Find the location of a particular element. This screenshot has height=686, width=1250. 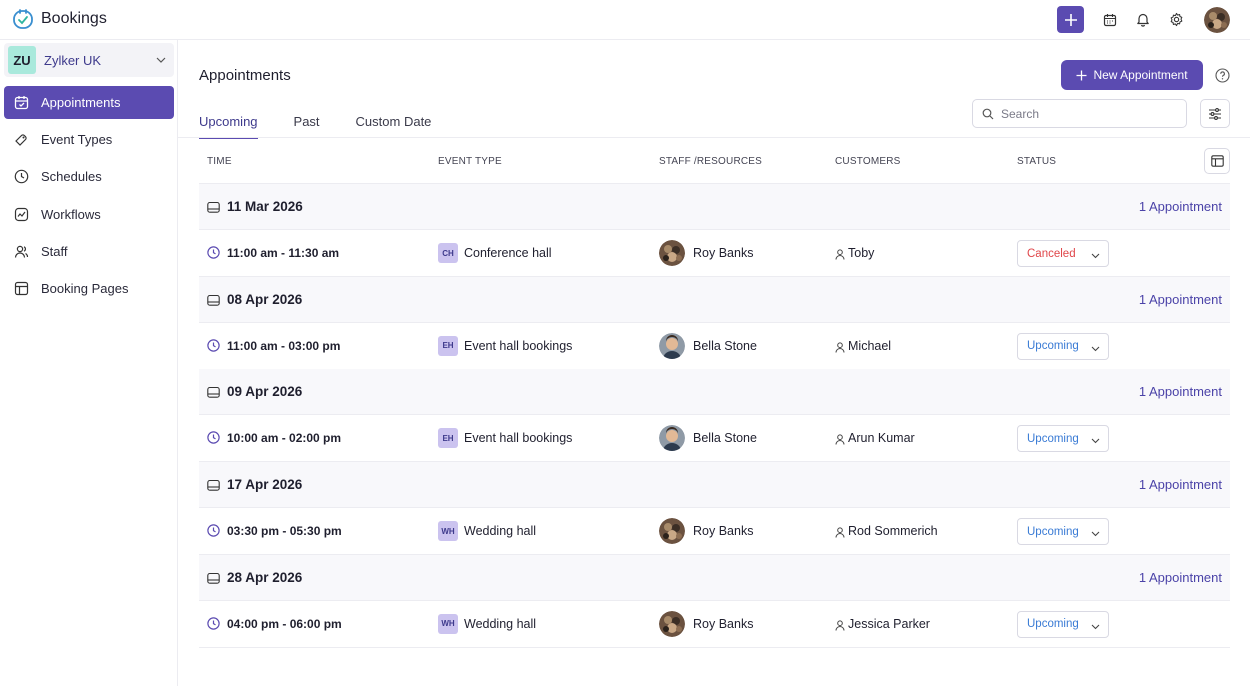

user-icon is located at coordinates (840, 534).